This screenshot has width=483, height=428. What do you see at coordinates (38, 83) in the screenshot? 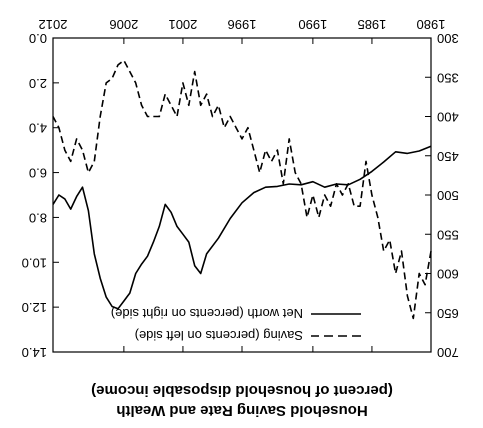
I see `right-tick-label: 2.0` at bounding box center [38, 83].